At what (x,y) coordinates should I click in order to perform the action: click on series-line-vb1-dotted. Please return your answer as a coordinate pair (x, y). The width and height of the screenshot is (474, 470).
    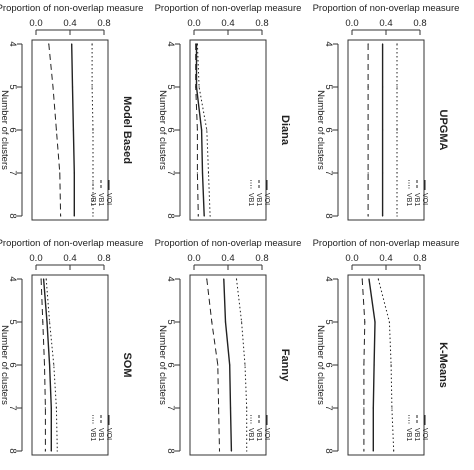
    Looking at the image, I should click on (386, 365).